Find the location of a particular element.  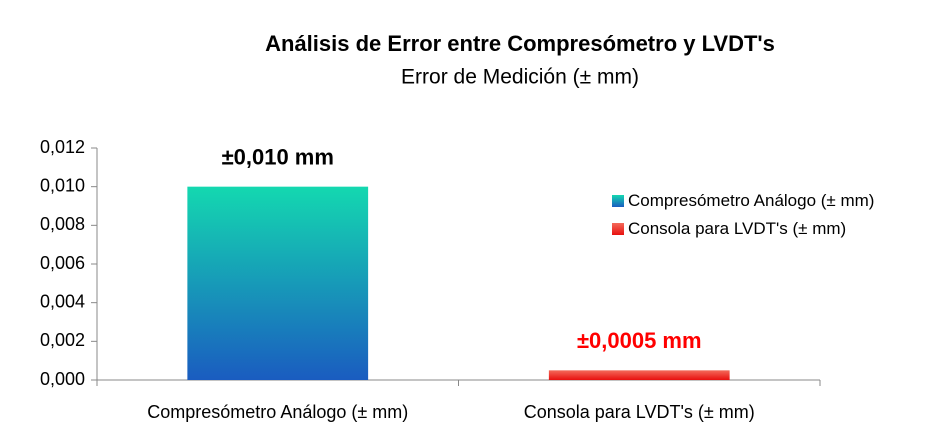

y-tick-label: 0,002 is located at coordinates (62, 340).